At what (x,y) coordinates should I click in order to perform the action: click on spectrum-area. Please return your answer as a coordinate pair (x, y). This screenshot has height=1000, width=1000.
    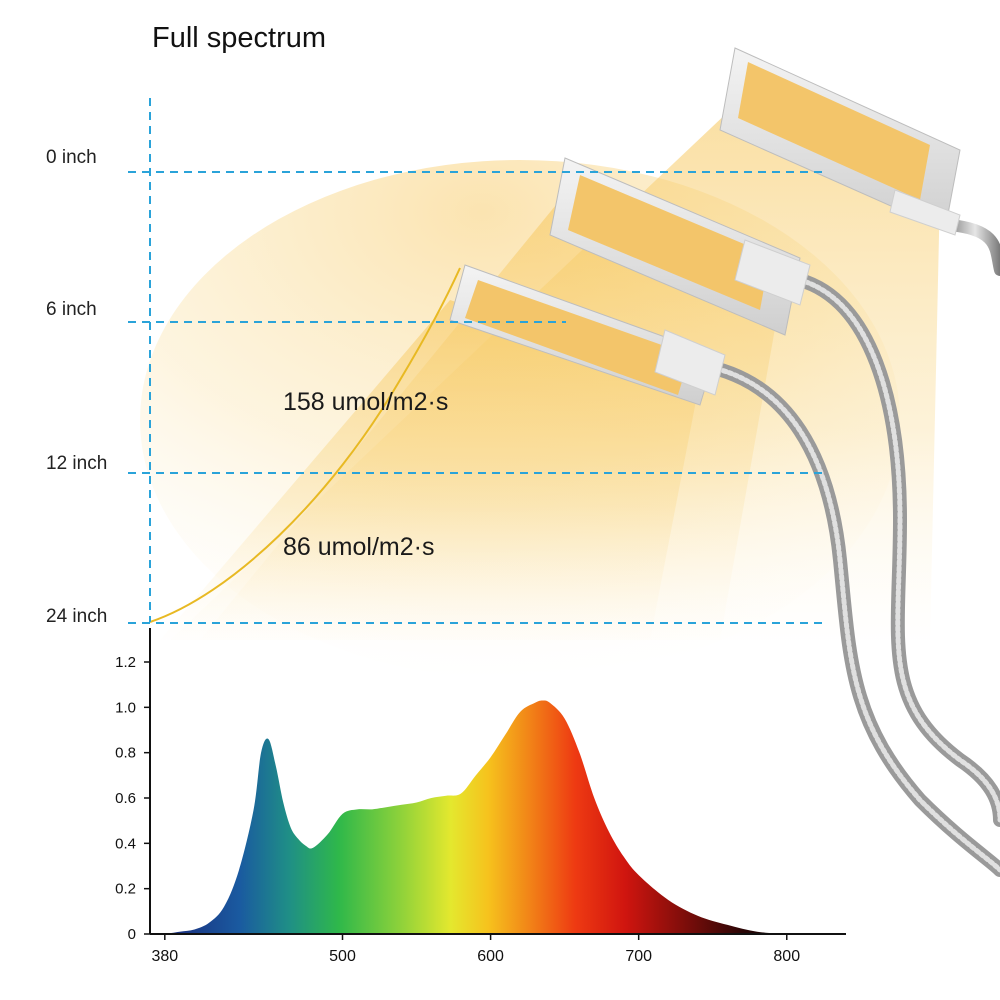
    Looking at the image, I should click on (475, 817).